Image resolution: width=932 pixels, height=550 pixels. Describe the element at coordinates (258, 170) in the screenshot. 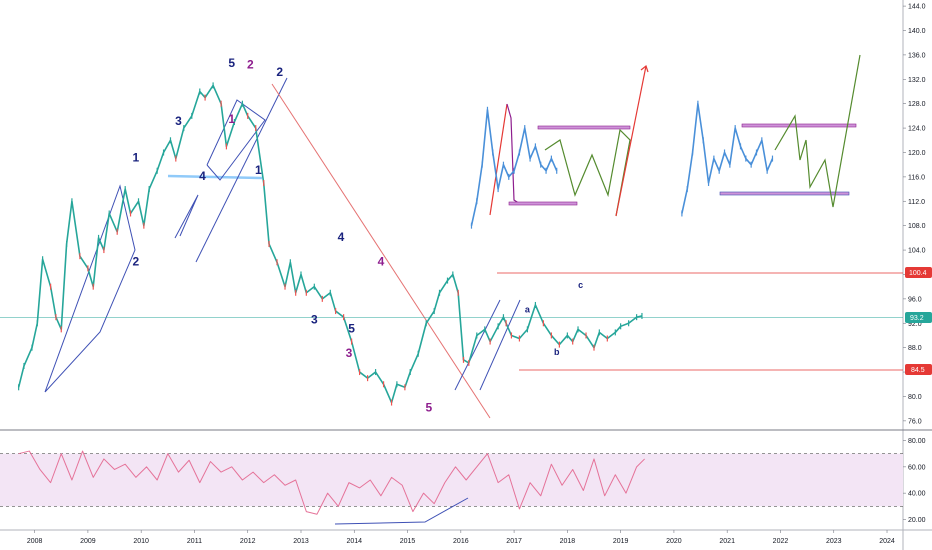

I see `wave-label-5: 1` at that location.